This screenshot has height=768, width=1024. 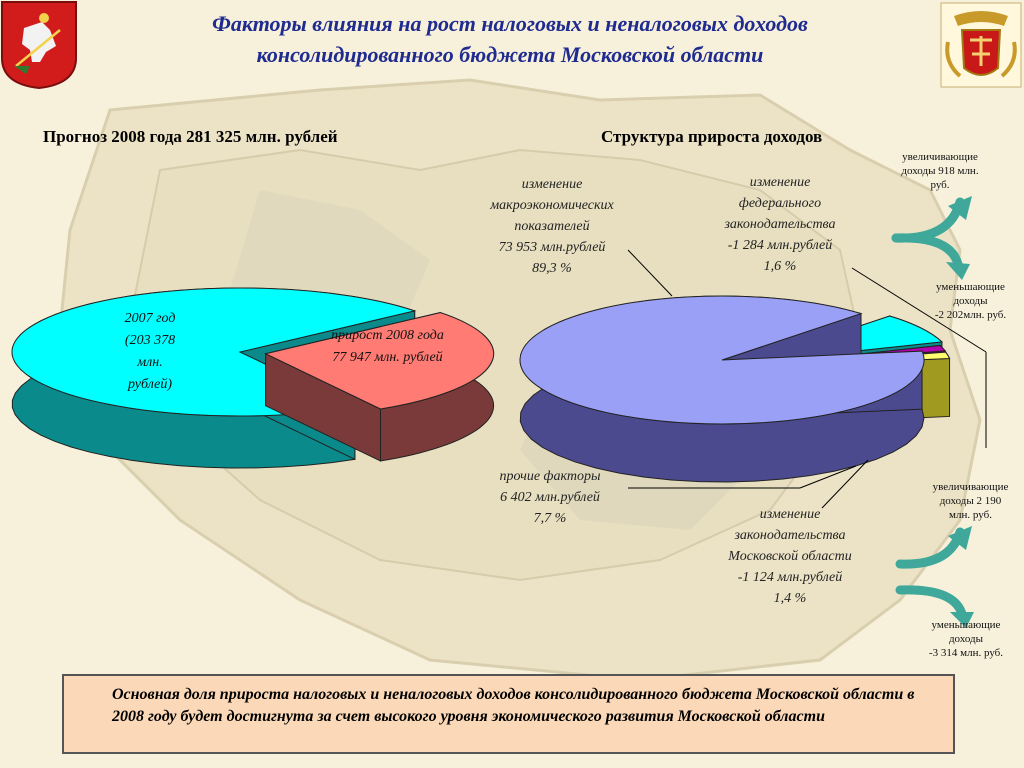 What do you see at coordinates (981, 45) in the screenshot?
I see `tax-police-emblem-icon` at bounding box center [981, 45].